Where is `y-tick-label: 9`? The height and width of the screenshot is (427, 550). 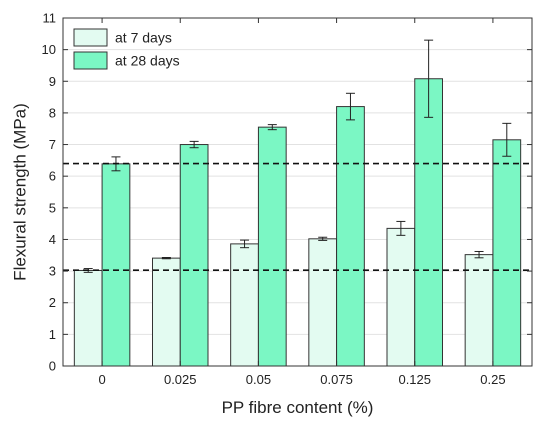
y-tick-label: 9 is located at coordinates (52, 81).